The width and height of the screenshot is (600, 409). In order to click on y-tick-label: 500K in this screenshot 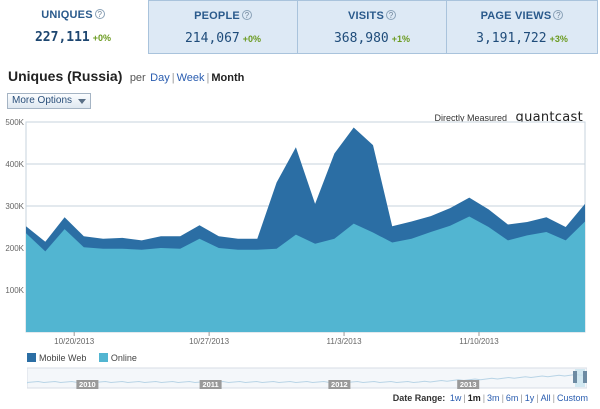, I will do `click(14, 122)`.